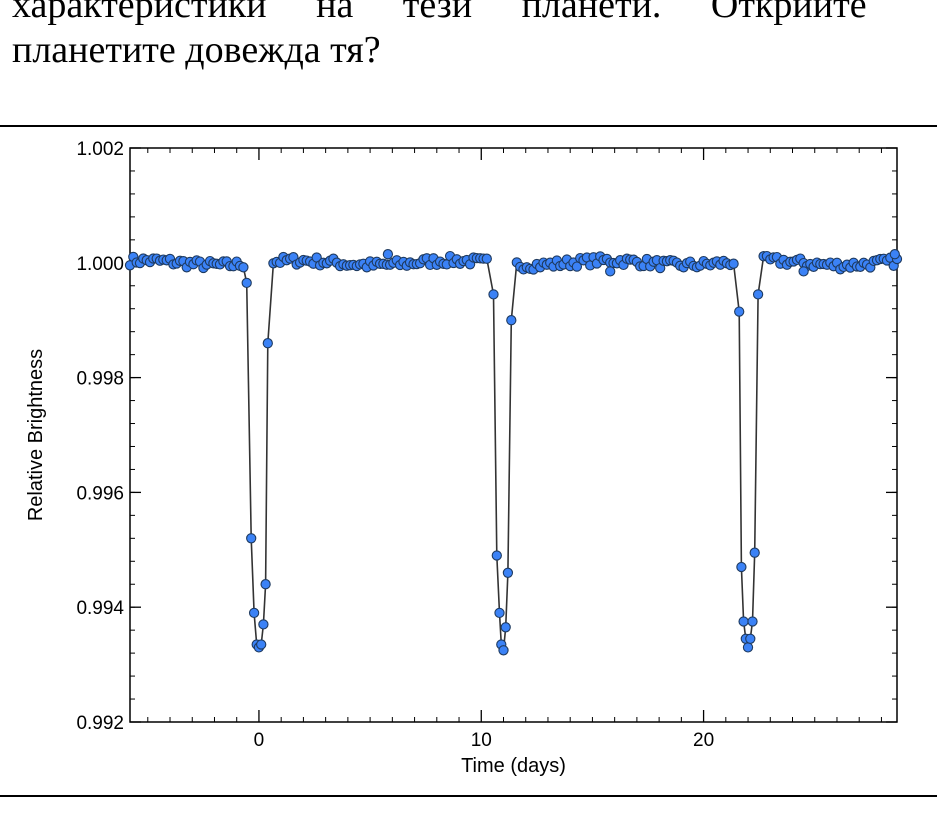 Image resolution: width=937 pixels, height=816 pixels. I want to click on x-tick-label: 20, so click(703, 740).